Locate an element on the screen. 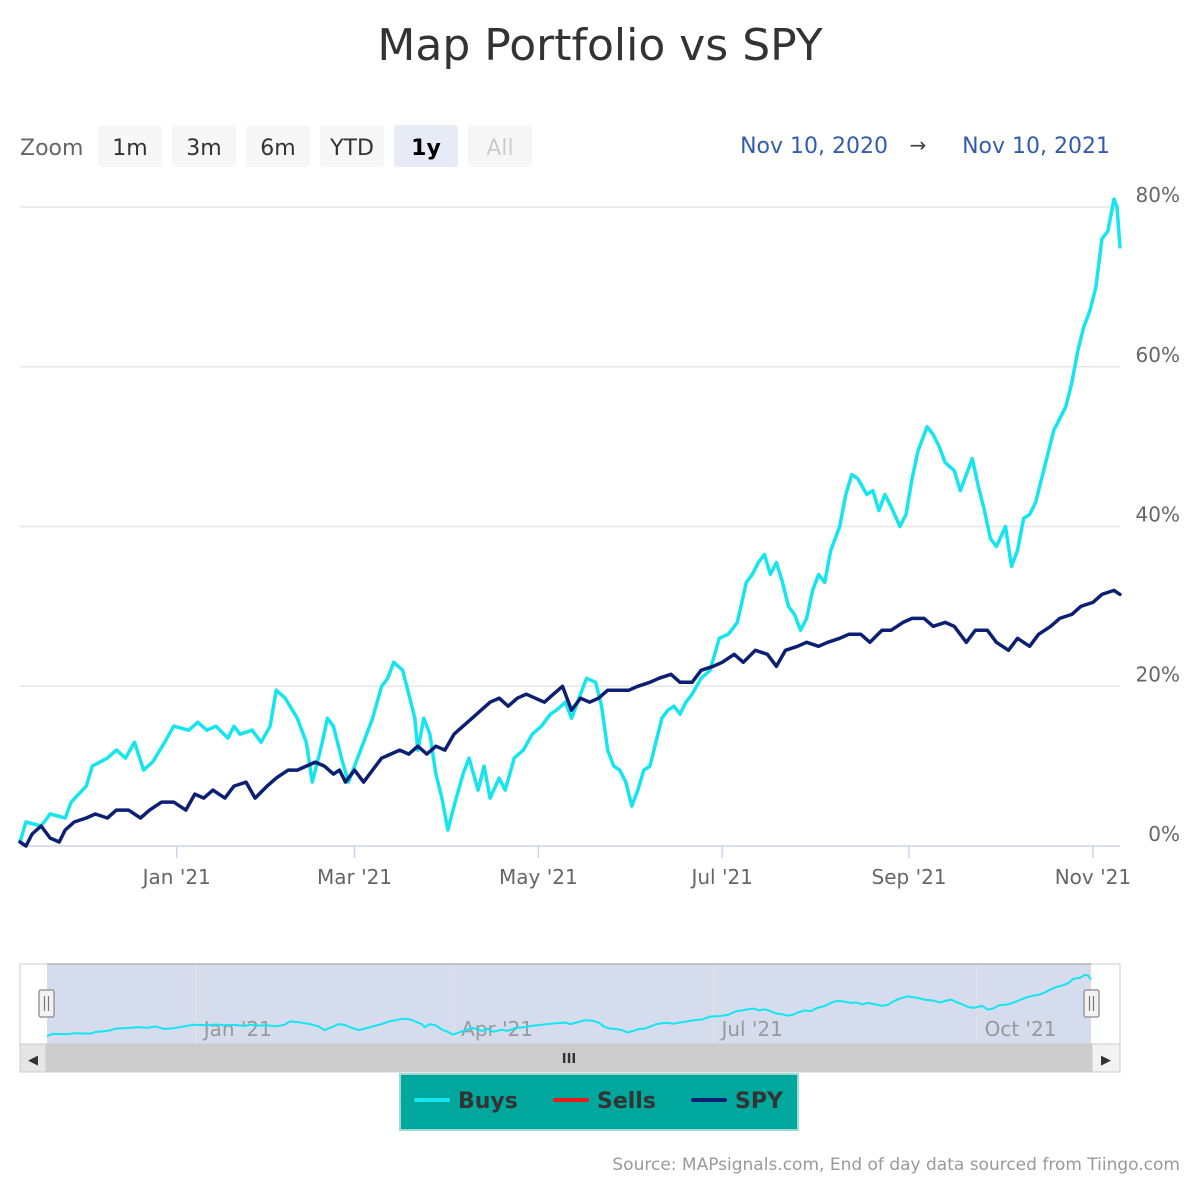 The image size is (1200, 1180). legend-label-buys: Buys is located at coordinates (488, 1101).